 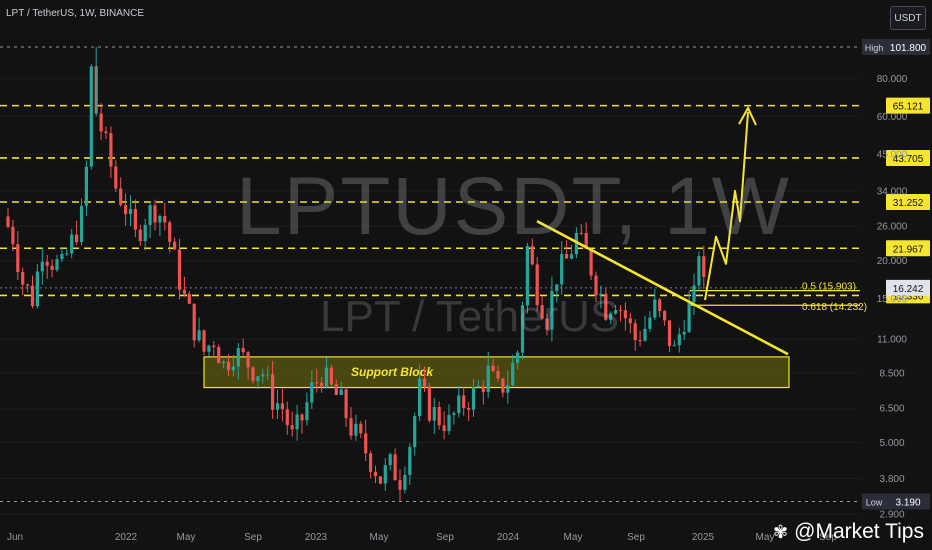 I want to click on currency-button: USDT, so click(x=908, y=18).